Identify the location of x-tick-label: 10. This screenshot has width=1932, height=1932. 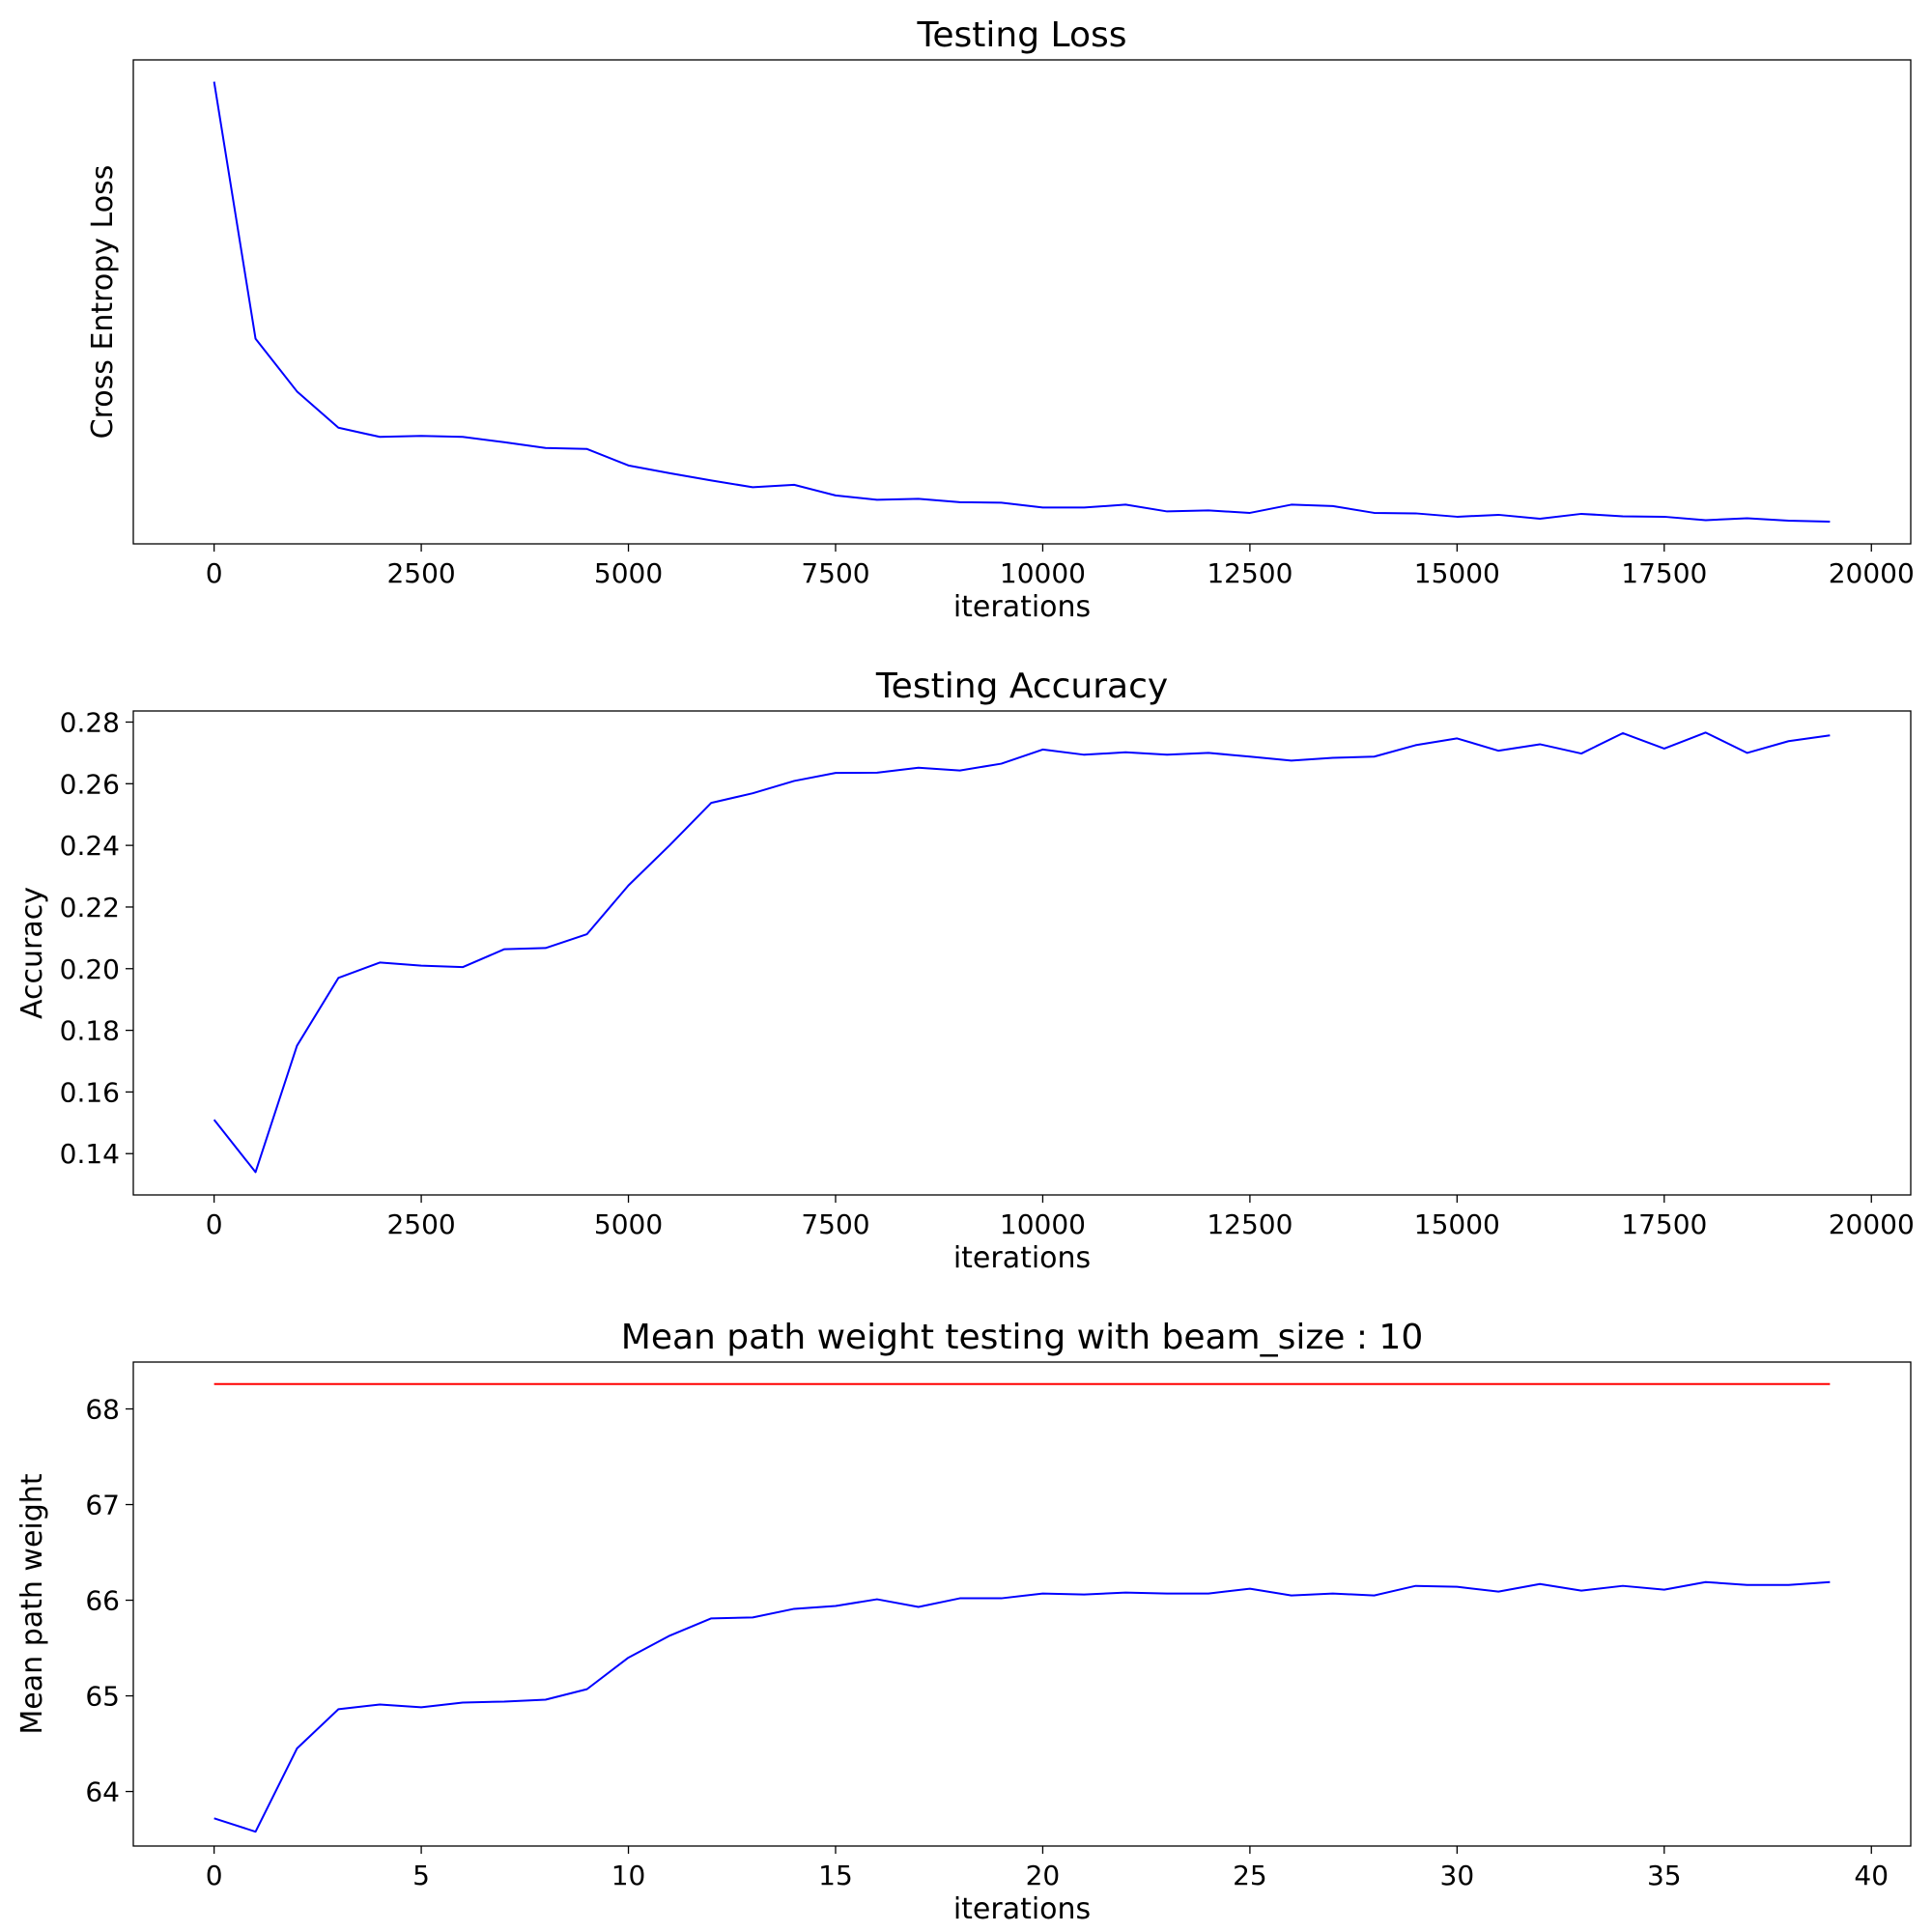
(628, 1875).